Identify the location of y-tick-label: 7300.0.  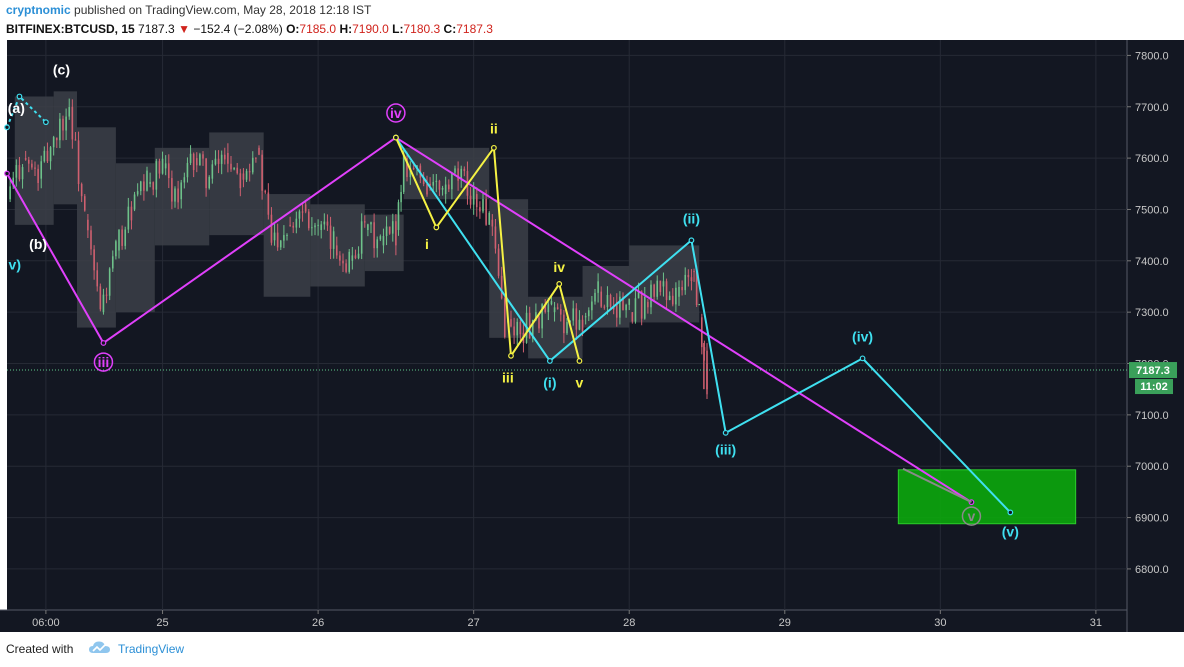
(1152, 313).